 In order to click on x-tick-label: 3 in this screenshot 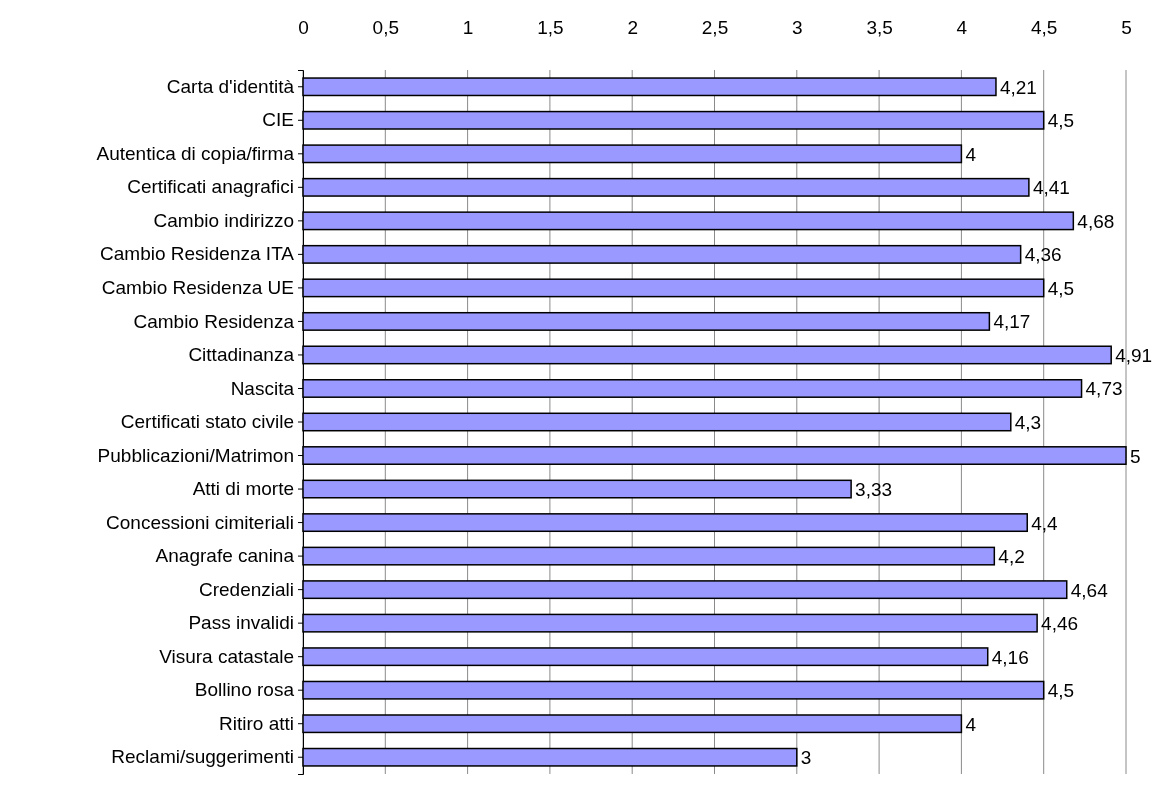, I will do `click(797, 27)`.